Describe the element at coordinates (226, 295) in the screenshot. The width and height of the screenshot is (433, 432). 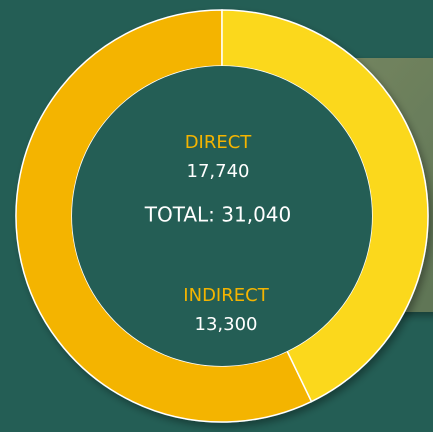
I see `category-label: INDIRECT` at that location.